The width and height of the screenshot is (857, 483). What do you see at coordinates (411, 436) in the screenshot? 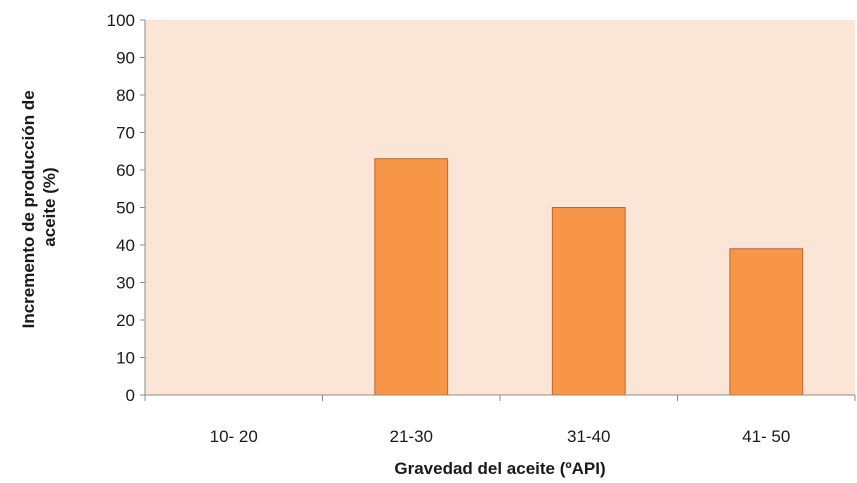
I see `x-tick-label: 21-30` at bounding box center [411, 436].